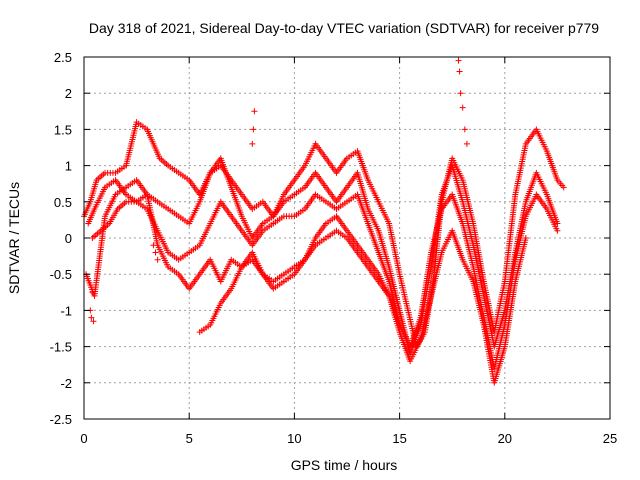 The width and height of the screenshot is (640, 480). Describe the element at coordinates (344, 465) in the screenshot. I see `x-axis-label: GPS time / hours` at that location.